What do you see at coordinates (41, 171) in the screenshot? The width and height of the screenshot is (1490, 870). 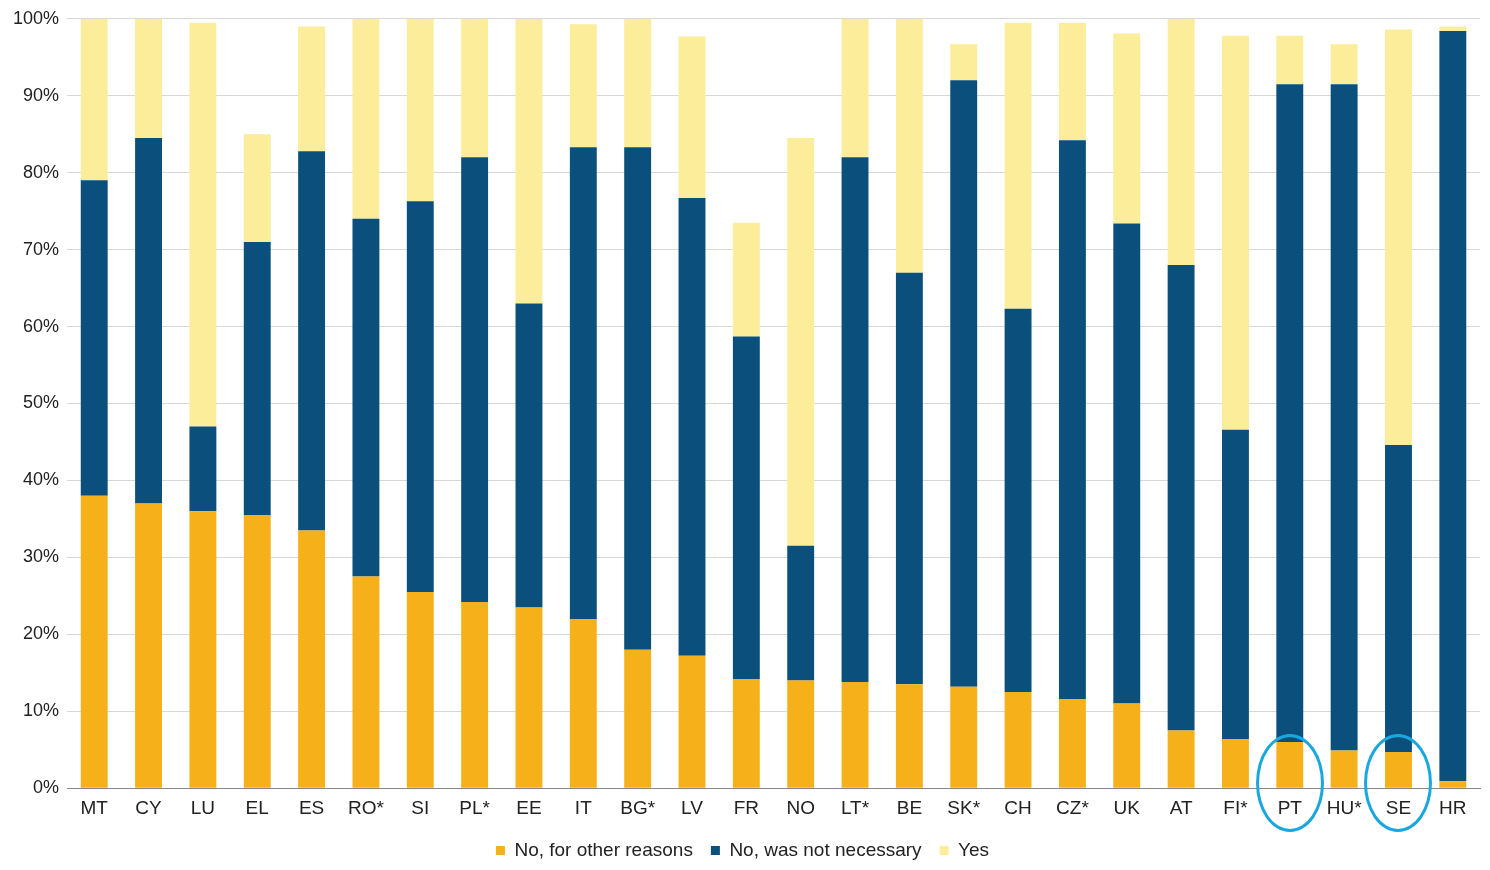 I see `y-tick-label: 80%` at bounding box center [41, 171].